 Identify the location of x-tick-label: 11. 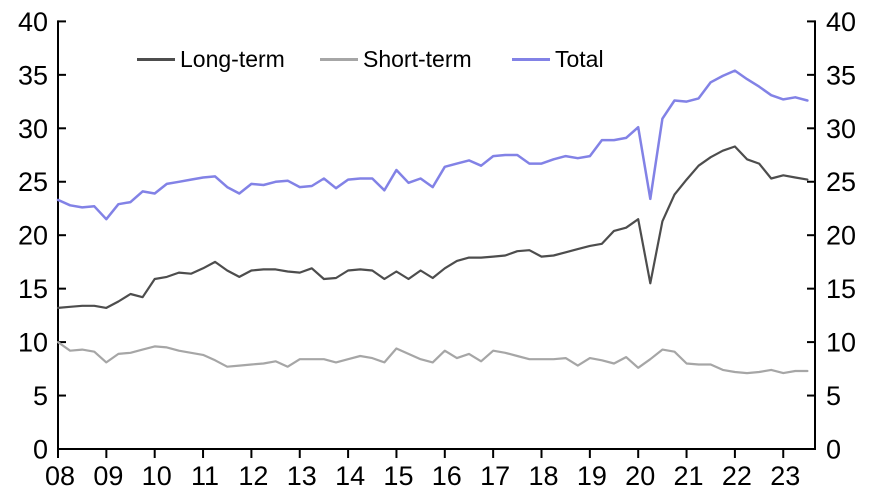
(205, 476).